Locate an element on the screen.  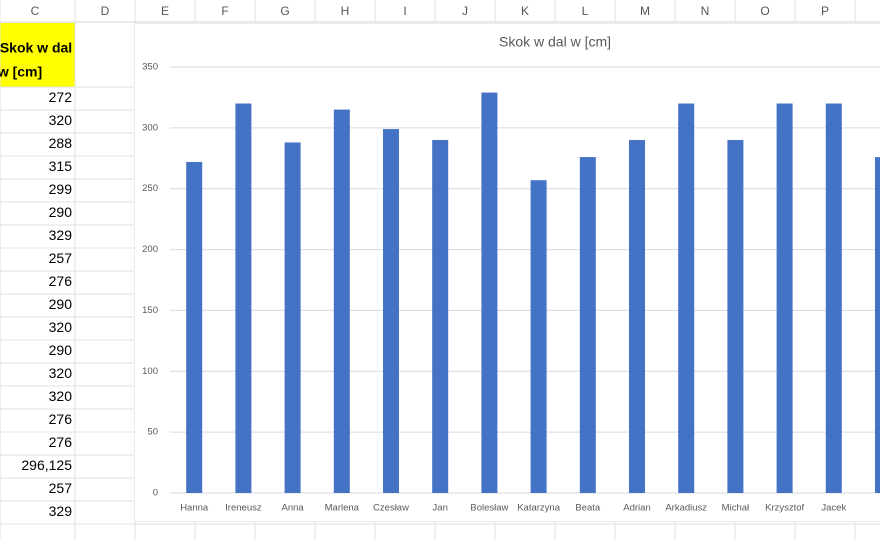
x-tick-label: Jan is located at coordinates (440, 508).